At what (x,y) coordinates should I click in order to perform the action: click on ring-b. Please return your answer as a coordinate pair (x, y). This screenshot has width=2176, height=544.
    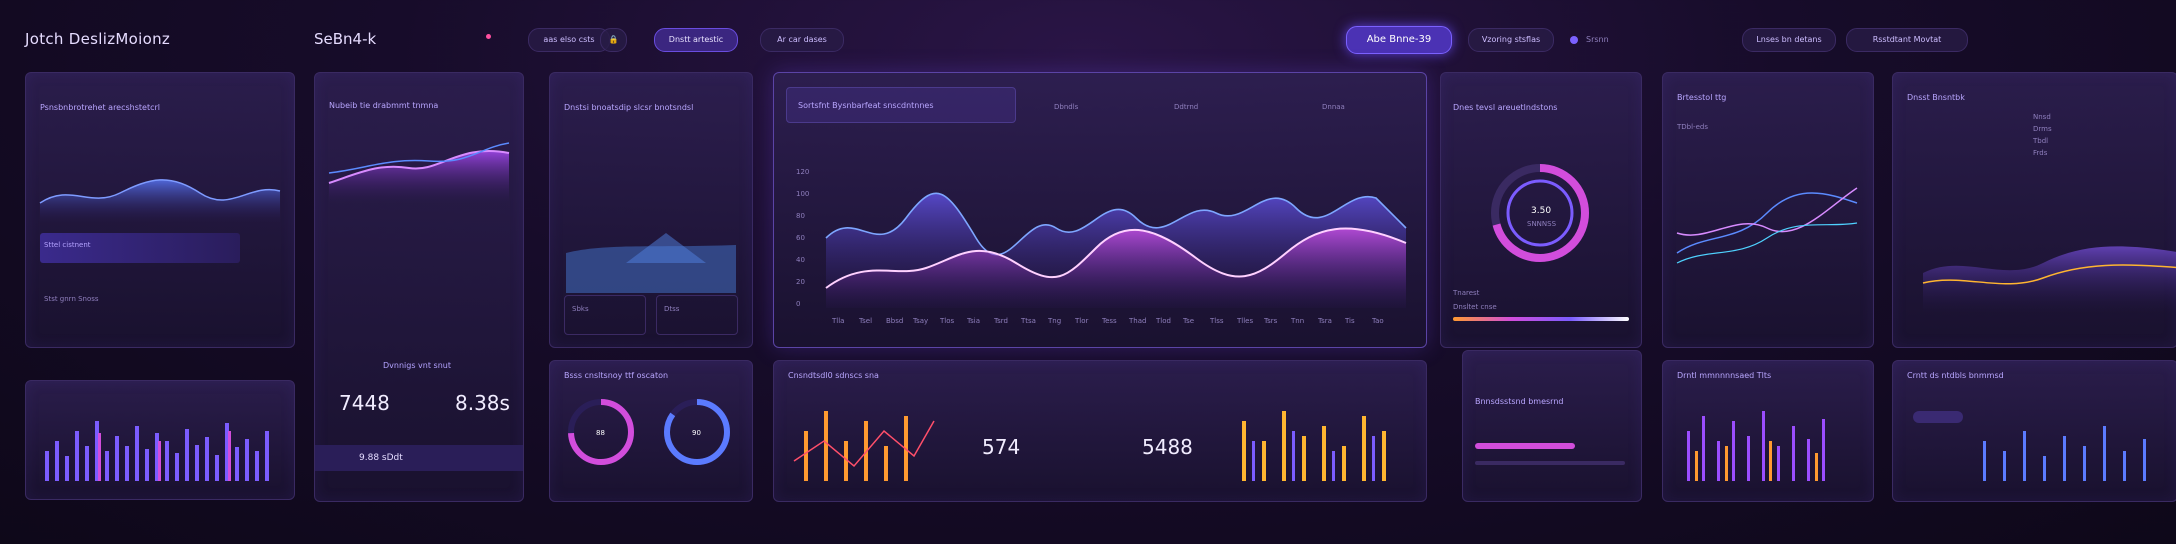
    Looking at the image, I should click on (697, 432).